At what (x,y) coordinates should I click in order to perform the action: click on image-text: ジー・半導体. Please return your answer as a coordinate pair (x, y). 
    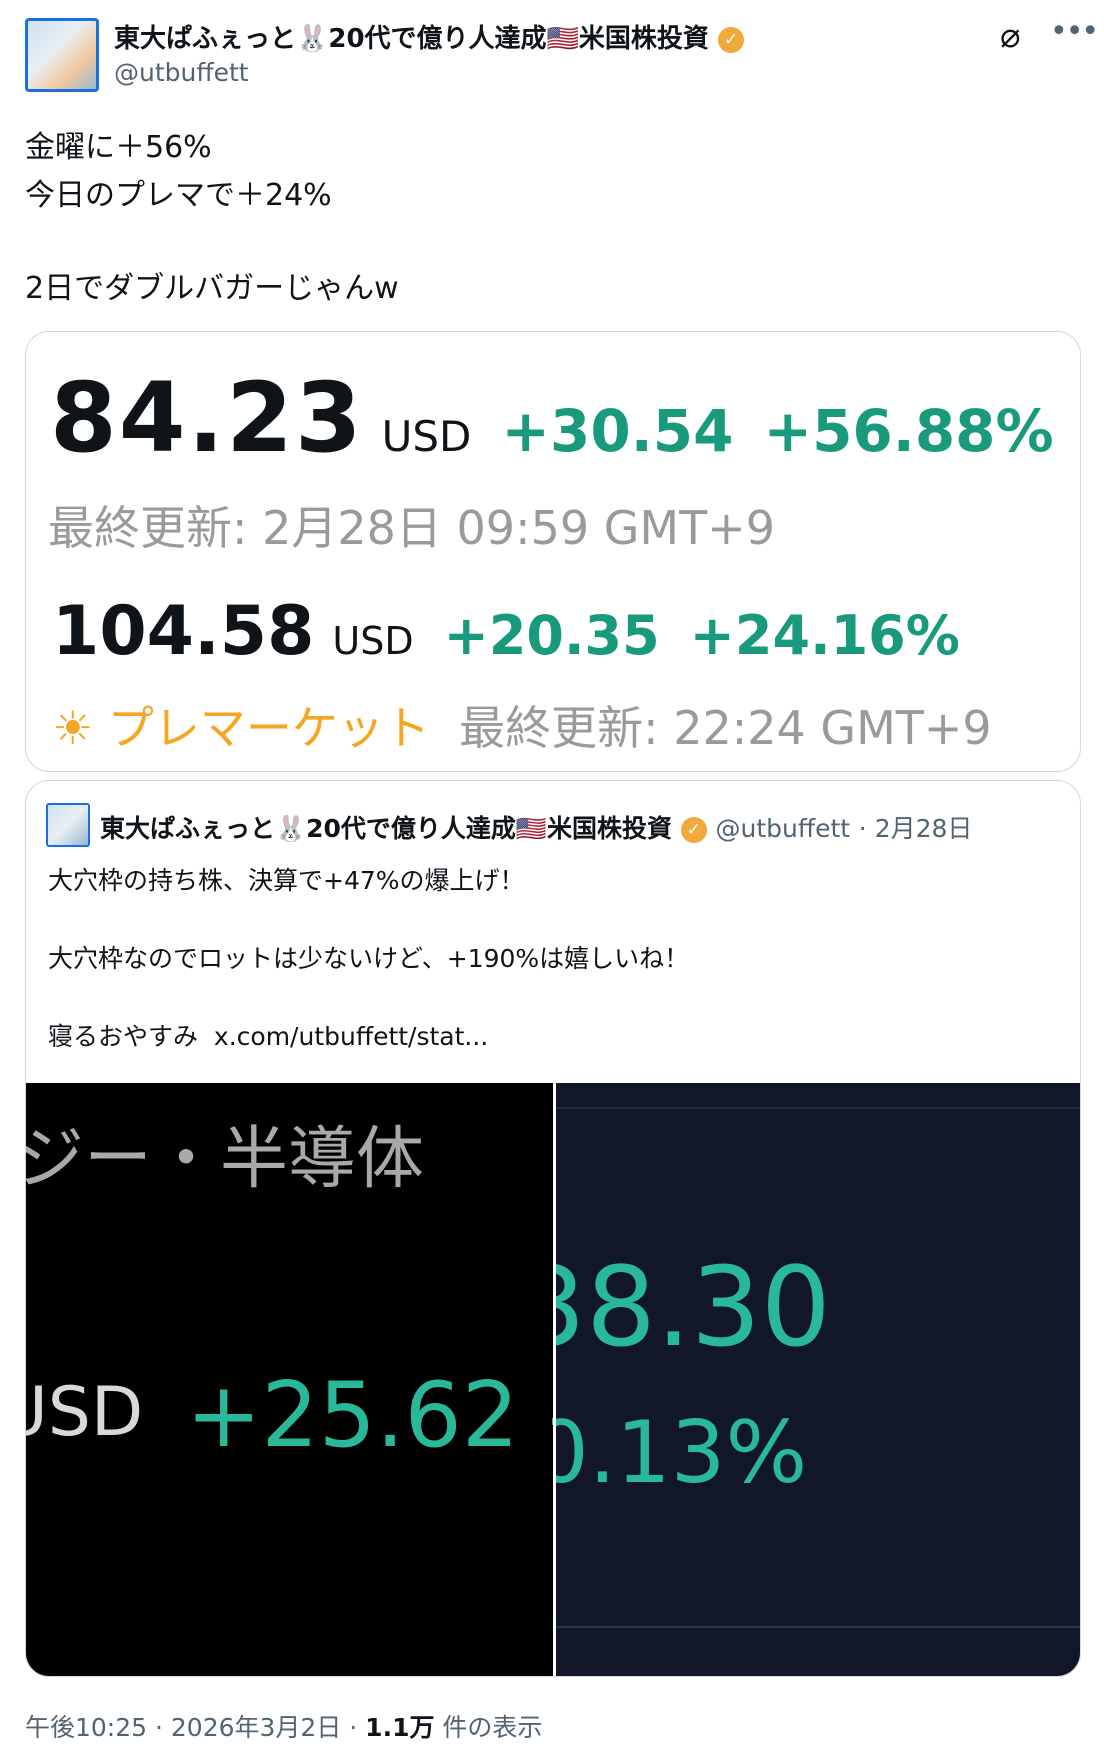
    Looking at the image, I should click on (225, 1159).